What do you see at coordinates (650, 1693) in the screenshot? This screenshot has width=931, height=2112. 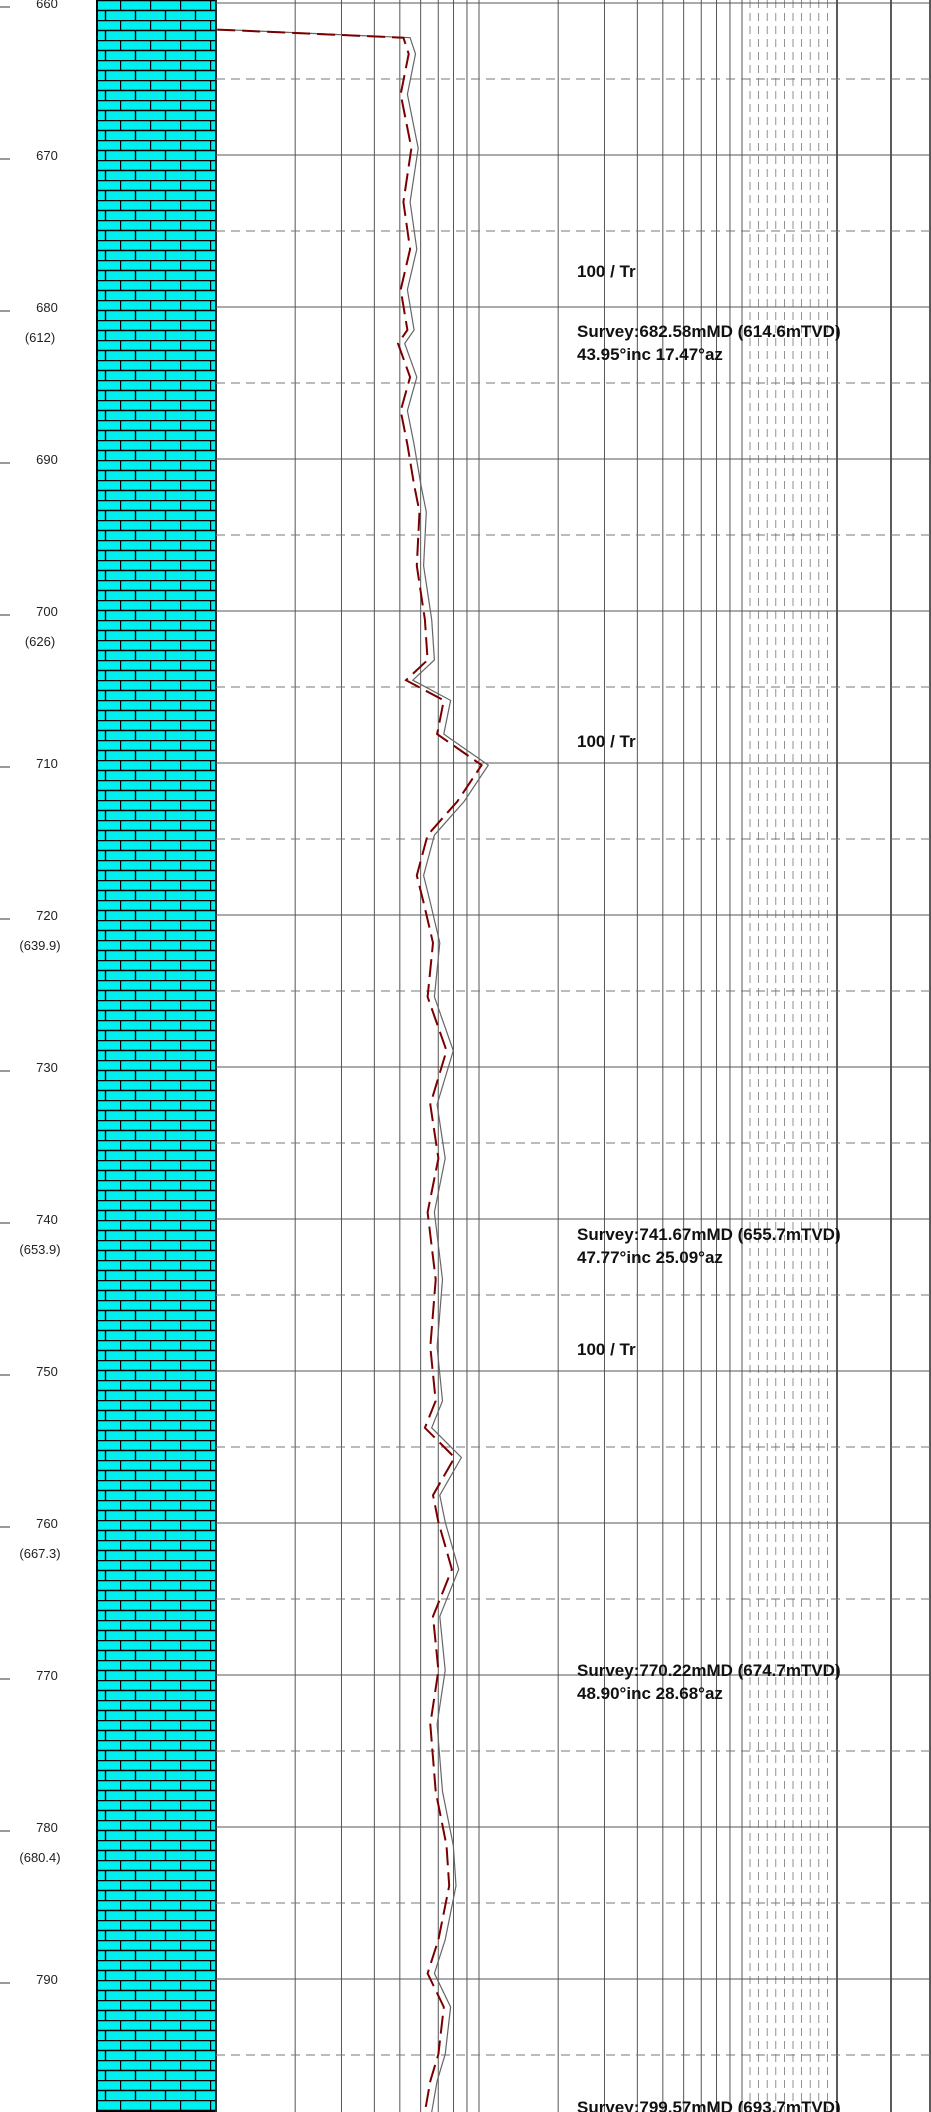 I see `annotation: 48.90°inc 28.68°az` at bounding box center [650, 1693].